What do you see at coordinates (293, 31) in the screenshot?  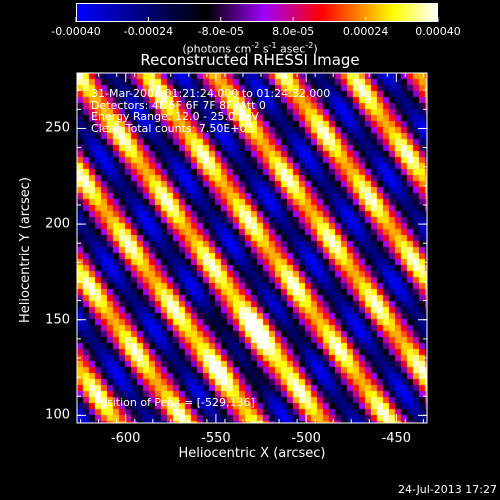 I see `colorbar-tick-label: 8.0e-05` at bounding box center [293, 31].